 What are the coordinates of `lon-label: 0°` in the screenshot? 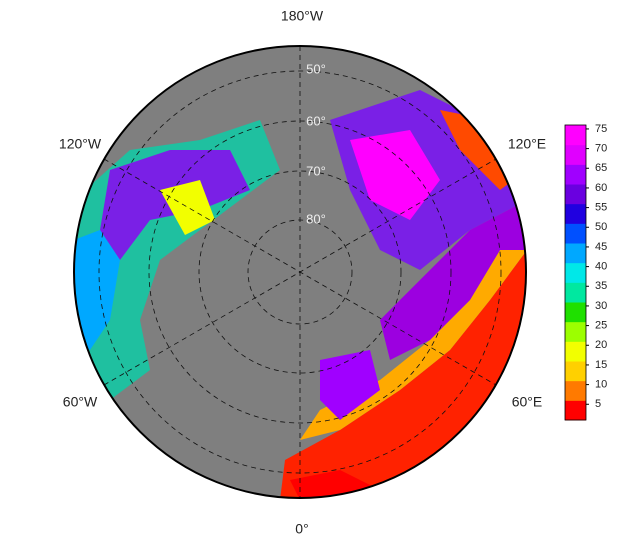 It's located at (301, 529).